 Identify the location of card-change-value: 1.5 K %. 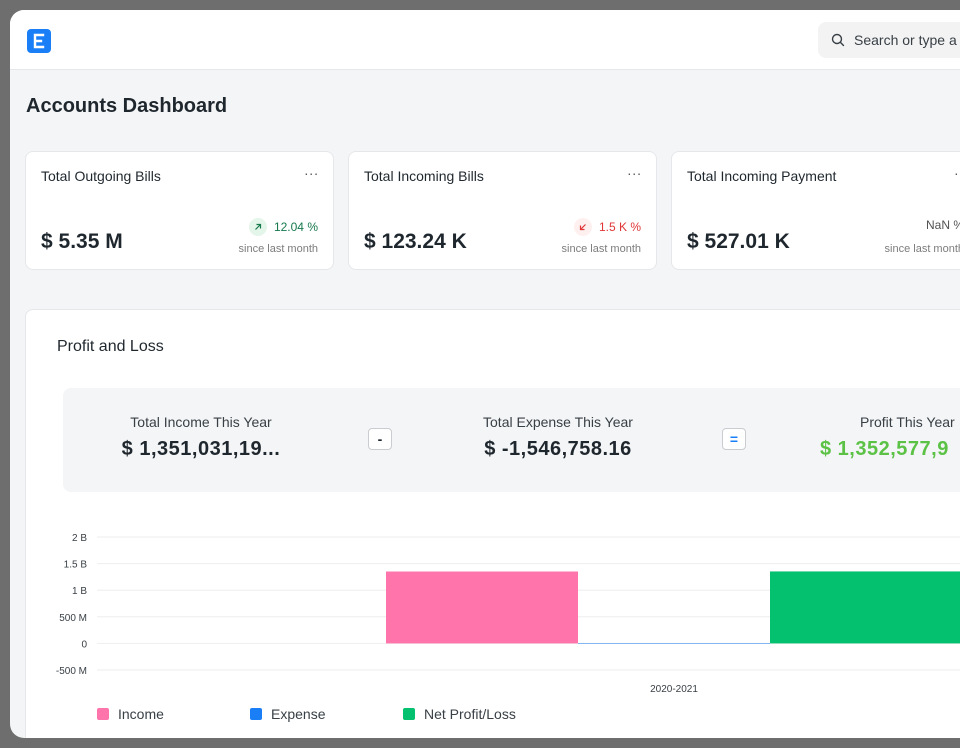
(619, 227).